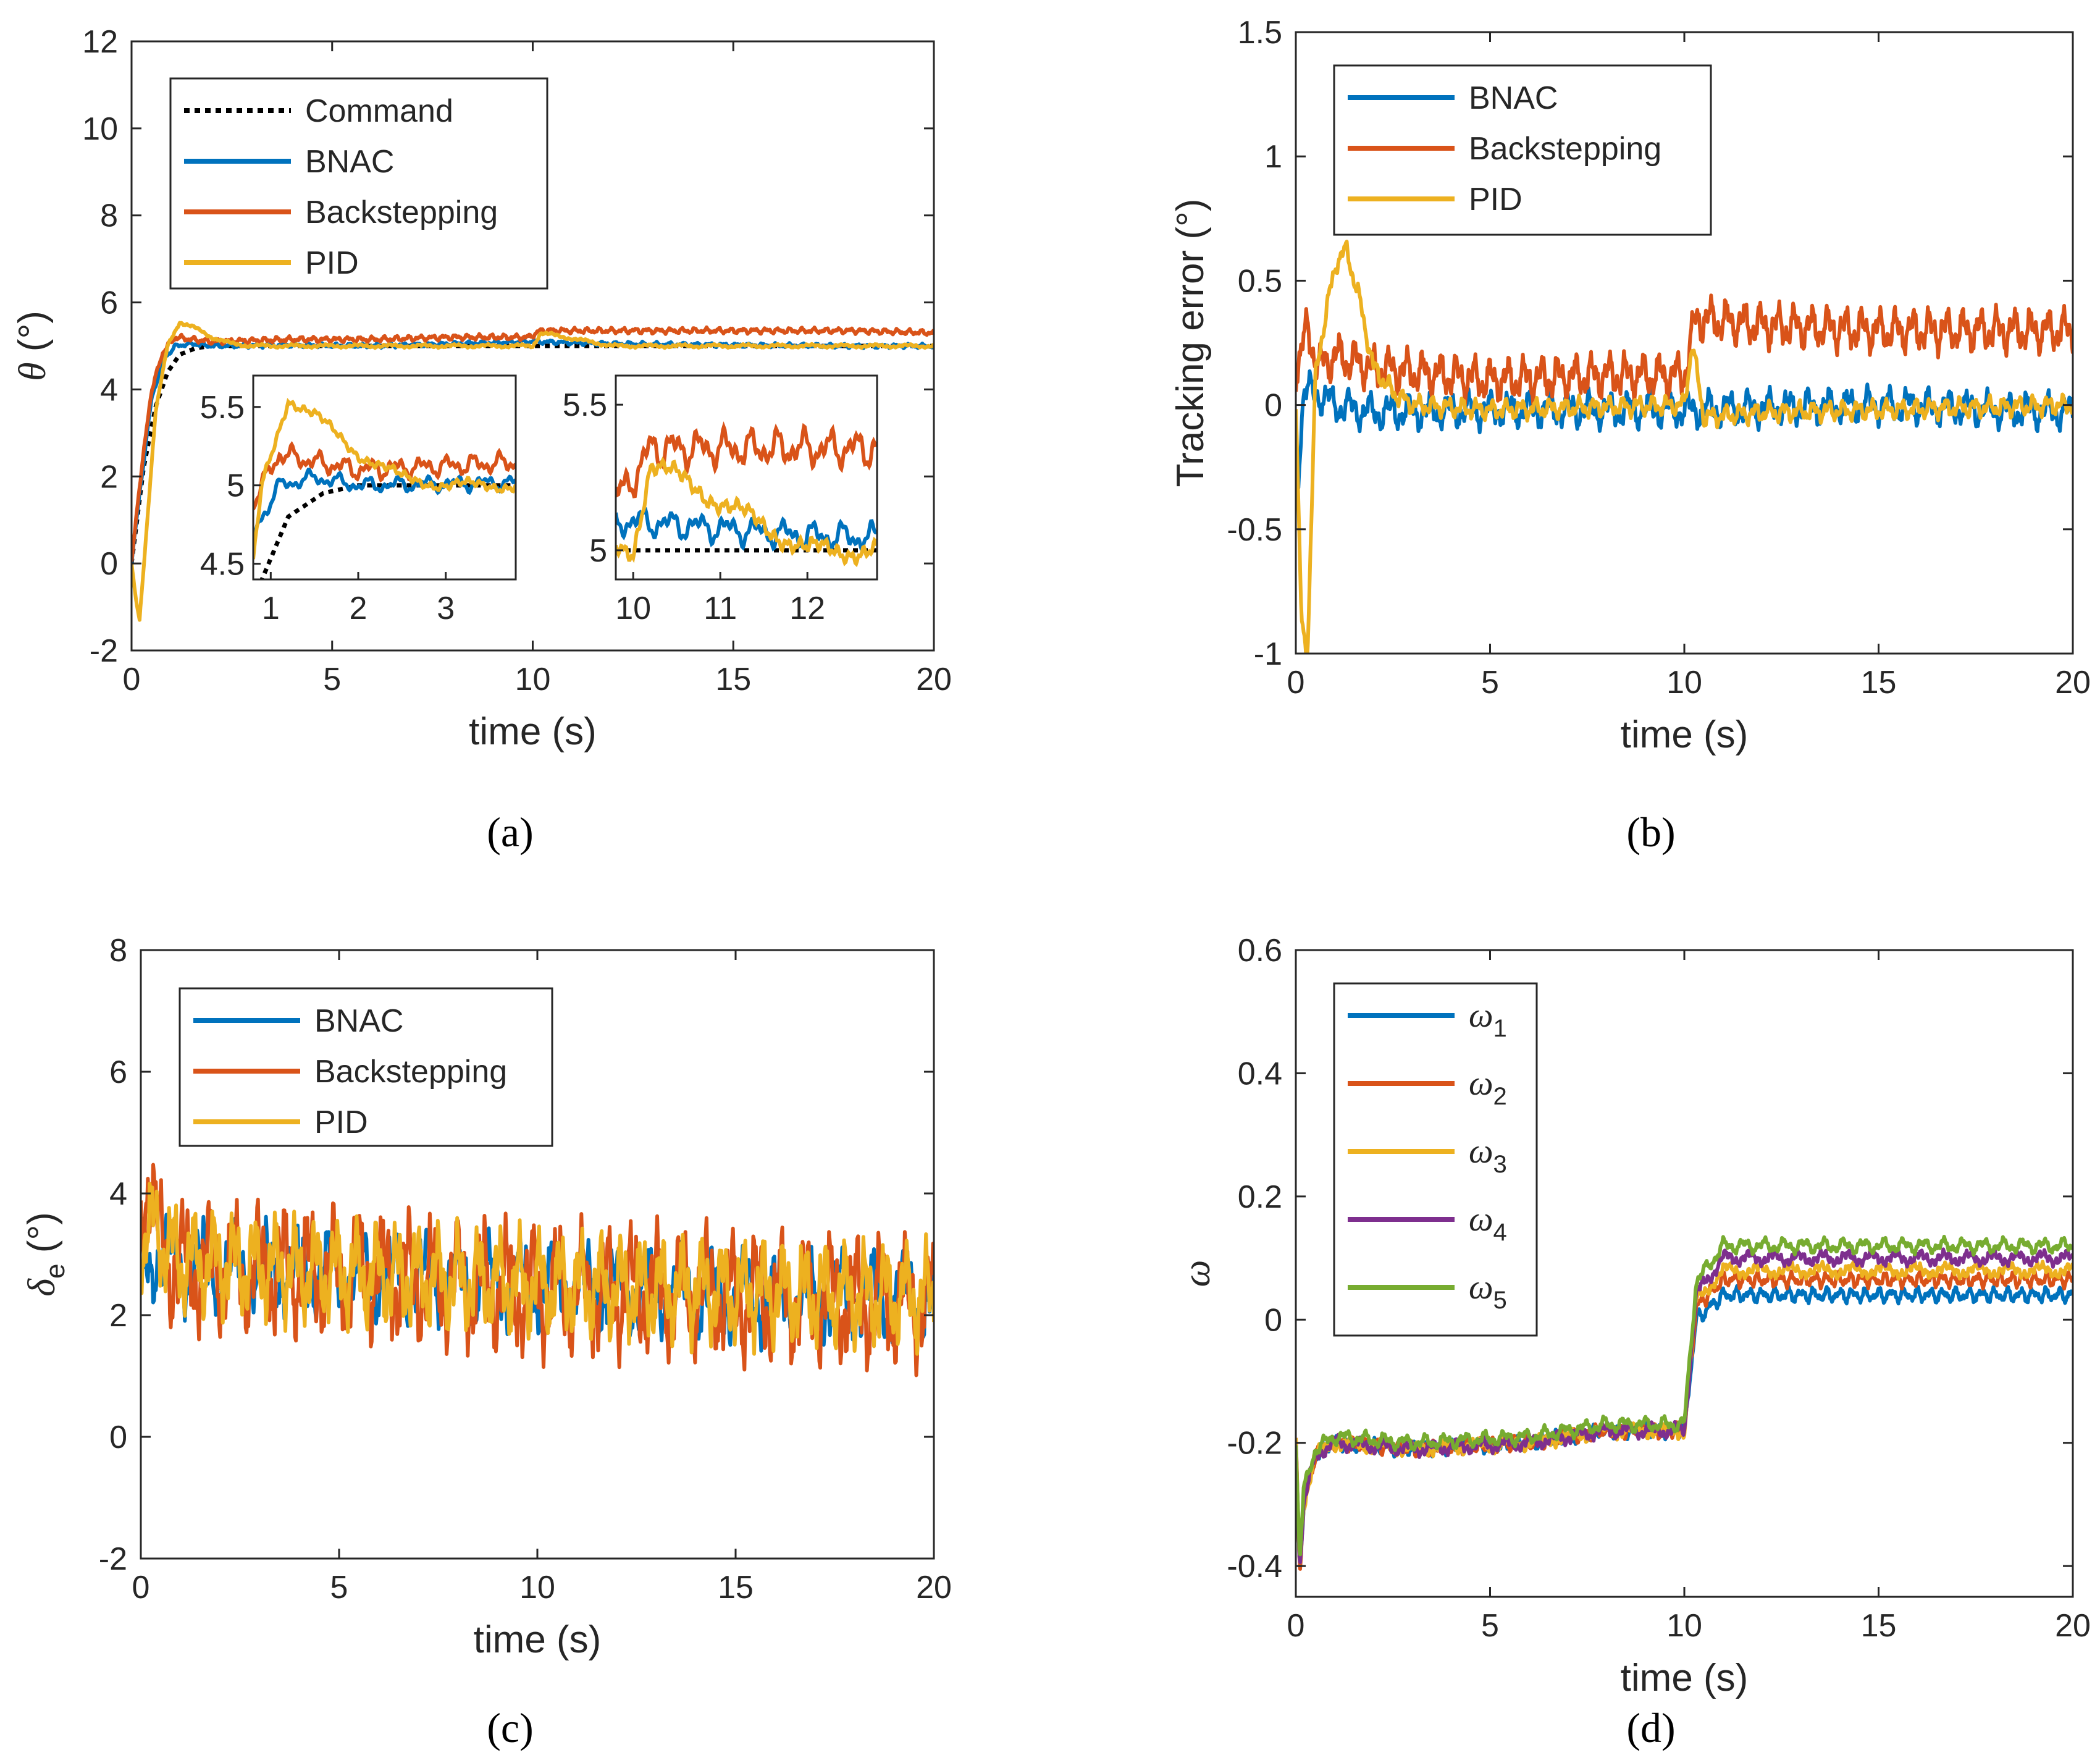  Describe the element at coordinates (747, 530) in the screenshot. I see `inset-series-line` at that location.